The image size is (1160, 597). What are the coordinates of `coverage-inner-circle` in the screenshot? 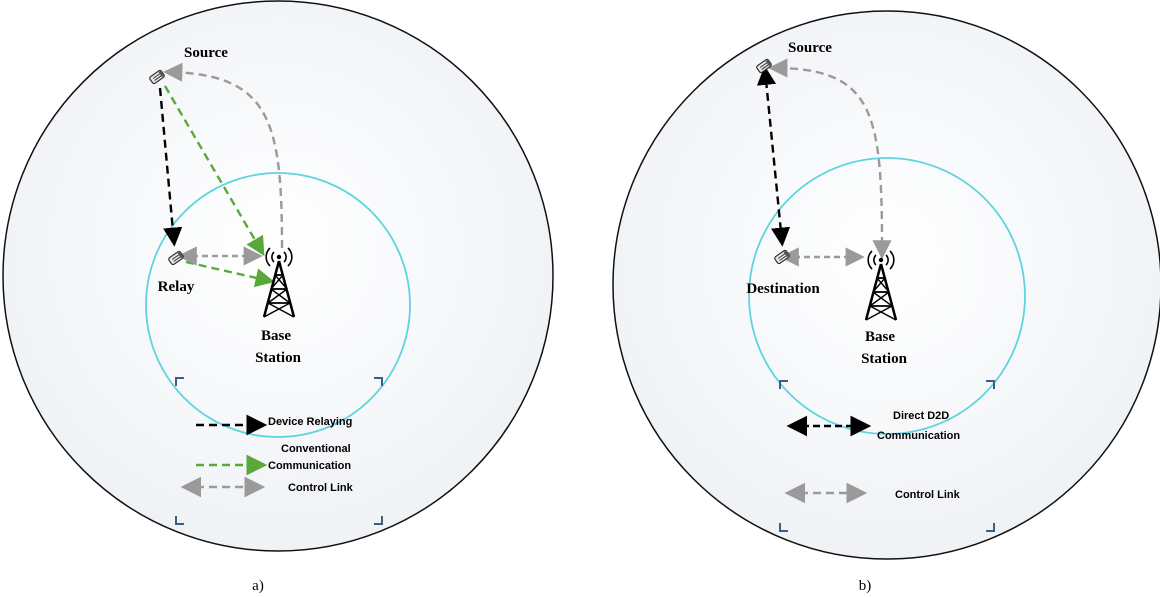 It's located at (278, 305).